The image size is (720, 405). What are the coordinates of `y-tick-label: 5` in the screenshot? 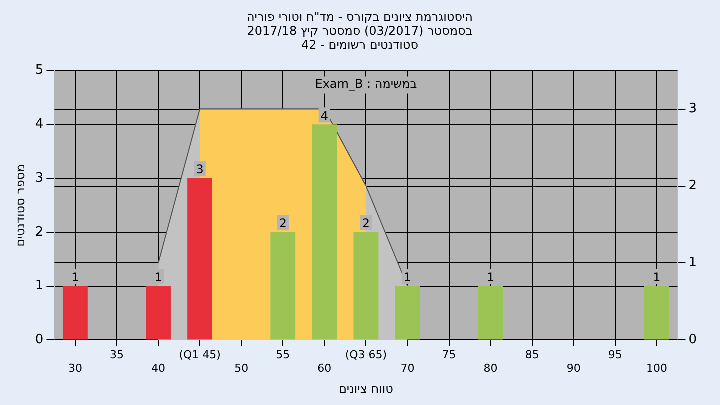 It's located at (39, 70).